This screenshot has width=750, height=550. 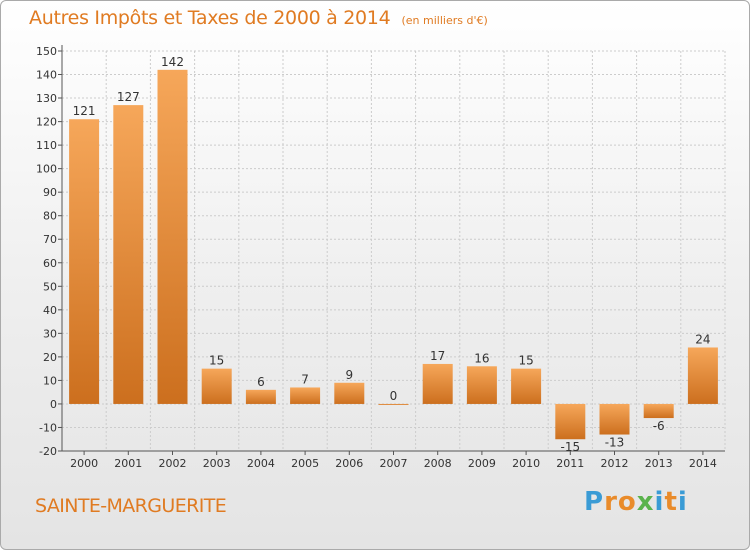 What do you see at coordinates (50, 263) in the screenshot?
I see `y-tick-label: 60` at bounding box center [50, 263].